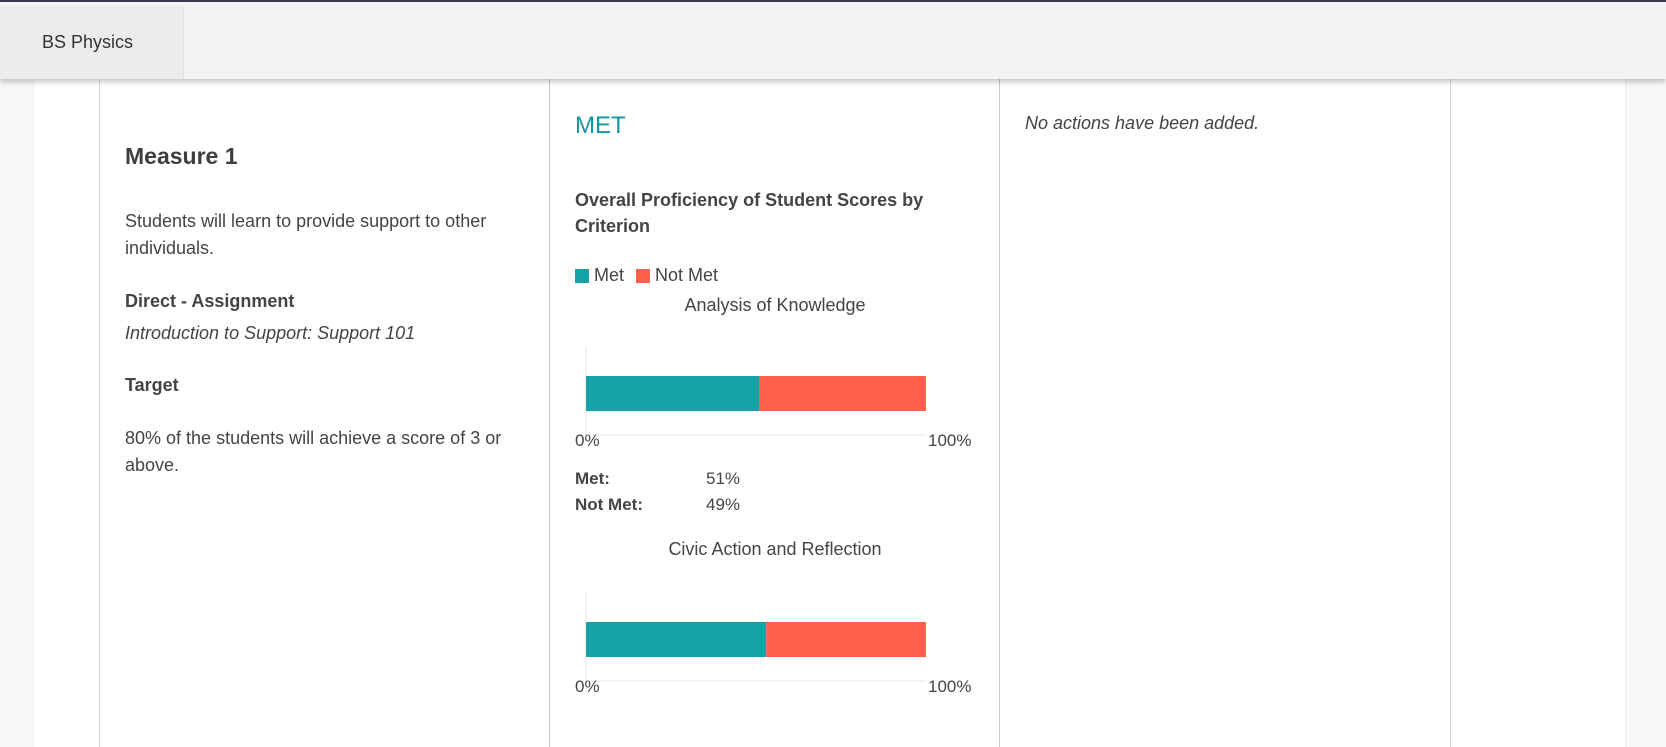 Image resolution: width=1666 pixels, height=747 pixels. I want to click on stat-row-not-met: Not Met: 49%, so click(657, 505).